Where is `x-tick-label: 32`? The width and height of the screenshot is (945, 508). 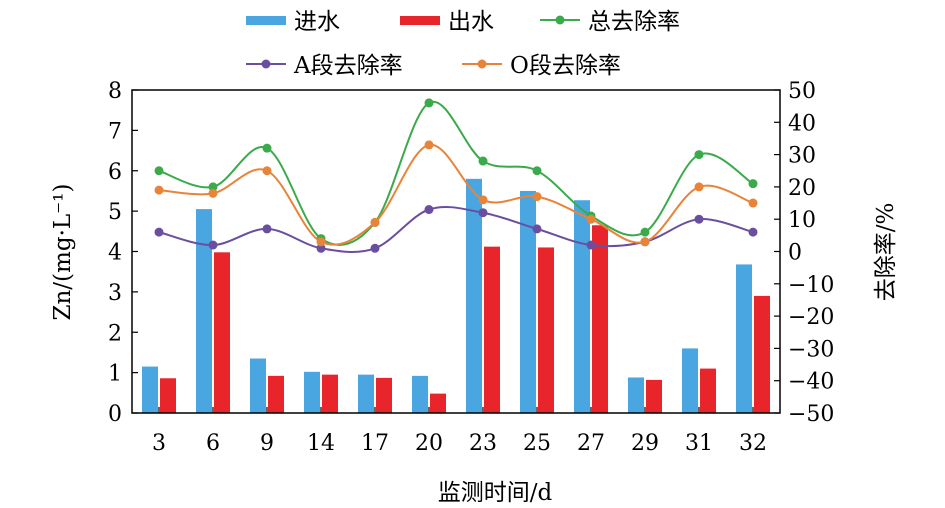 x-tick-label: 32 is located at coordinates (753, 443).